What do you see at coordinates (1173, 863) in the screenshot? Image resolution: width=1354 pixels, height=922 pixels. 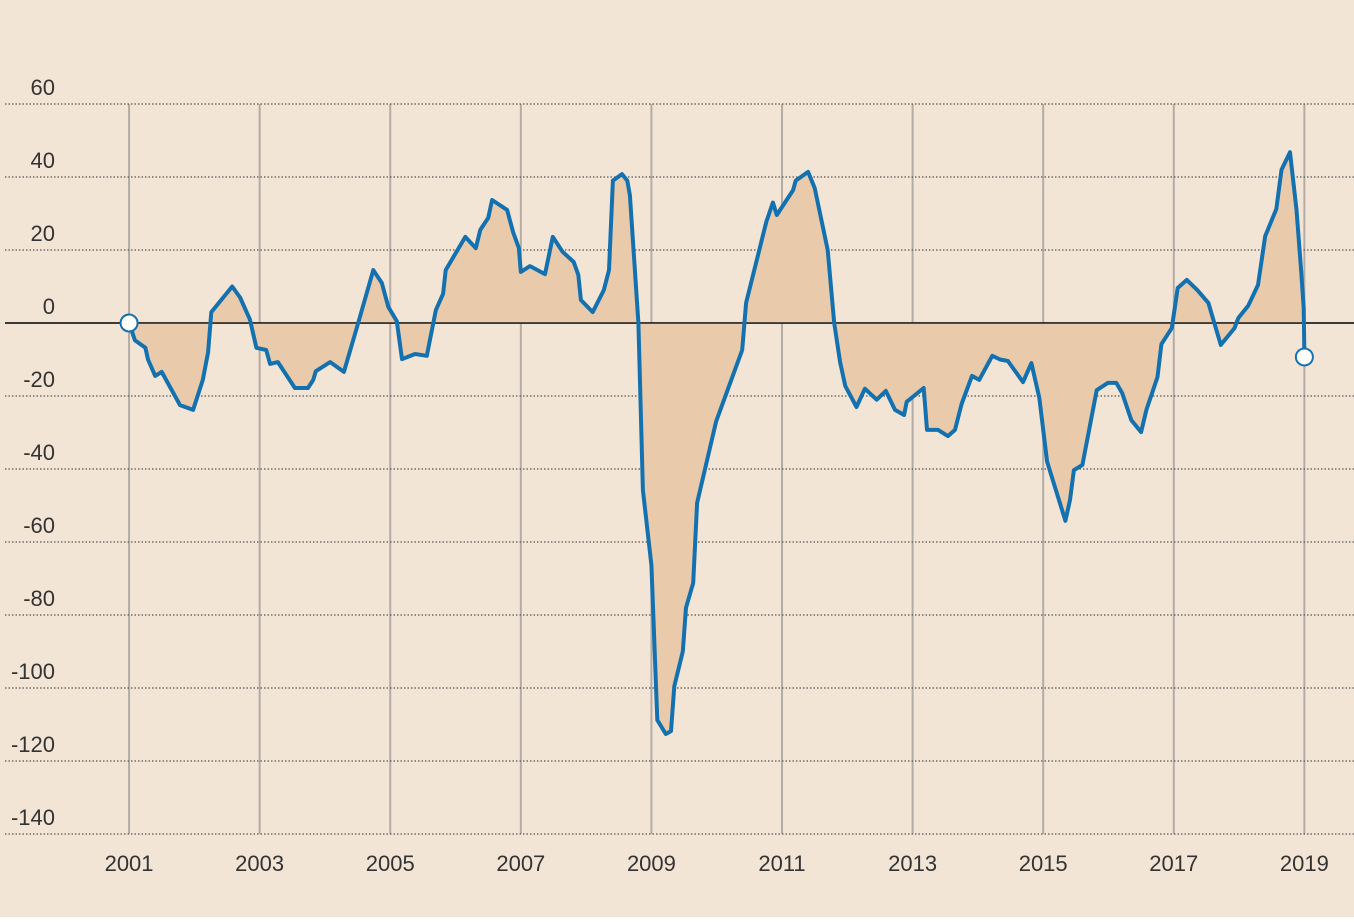 I see `x-tick-label: 2017` at bounding box center [1173, 863].